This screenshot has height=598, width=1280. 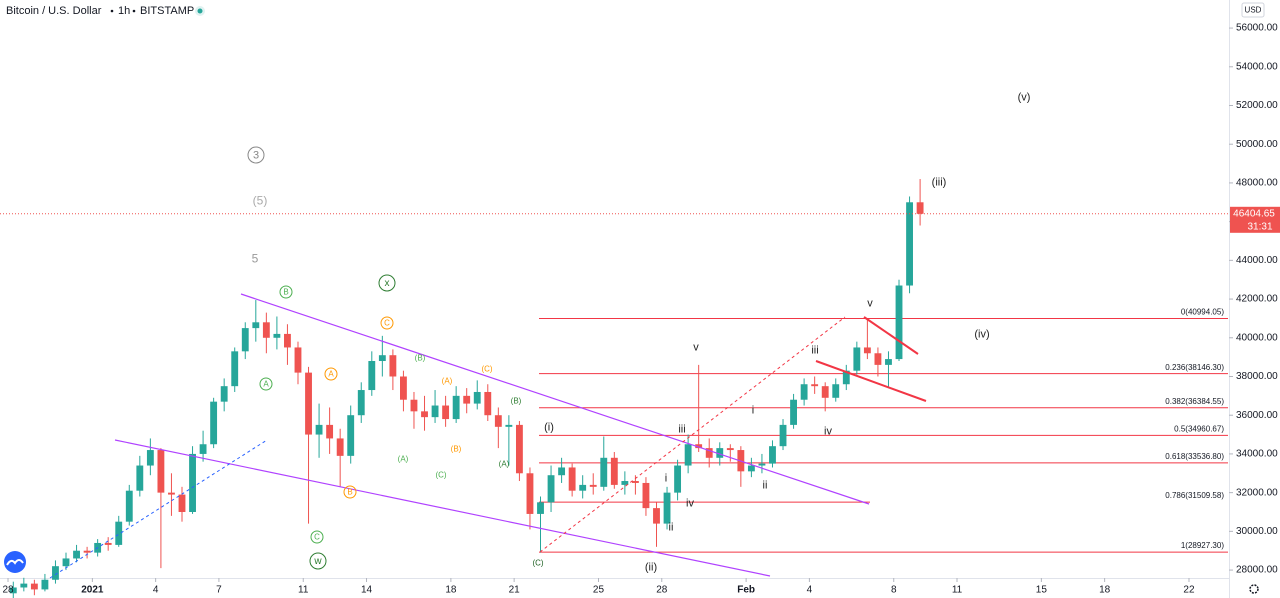 I want to click on y-tick-label: 40000.00, so click(x=1257, y=337).